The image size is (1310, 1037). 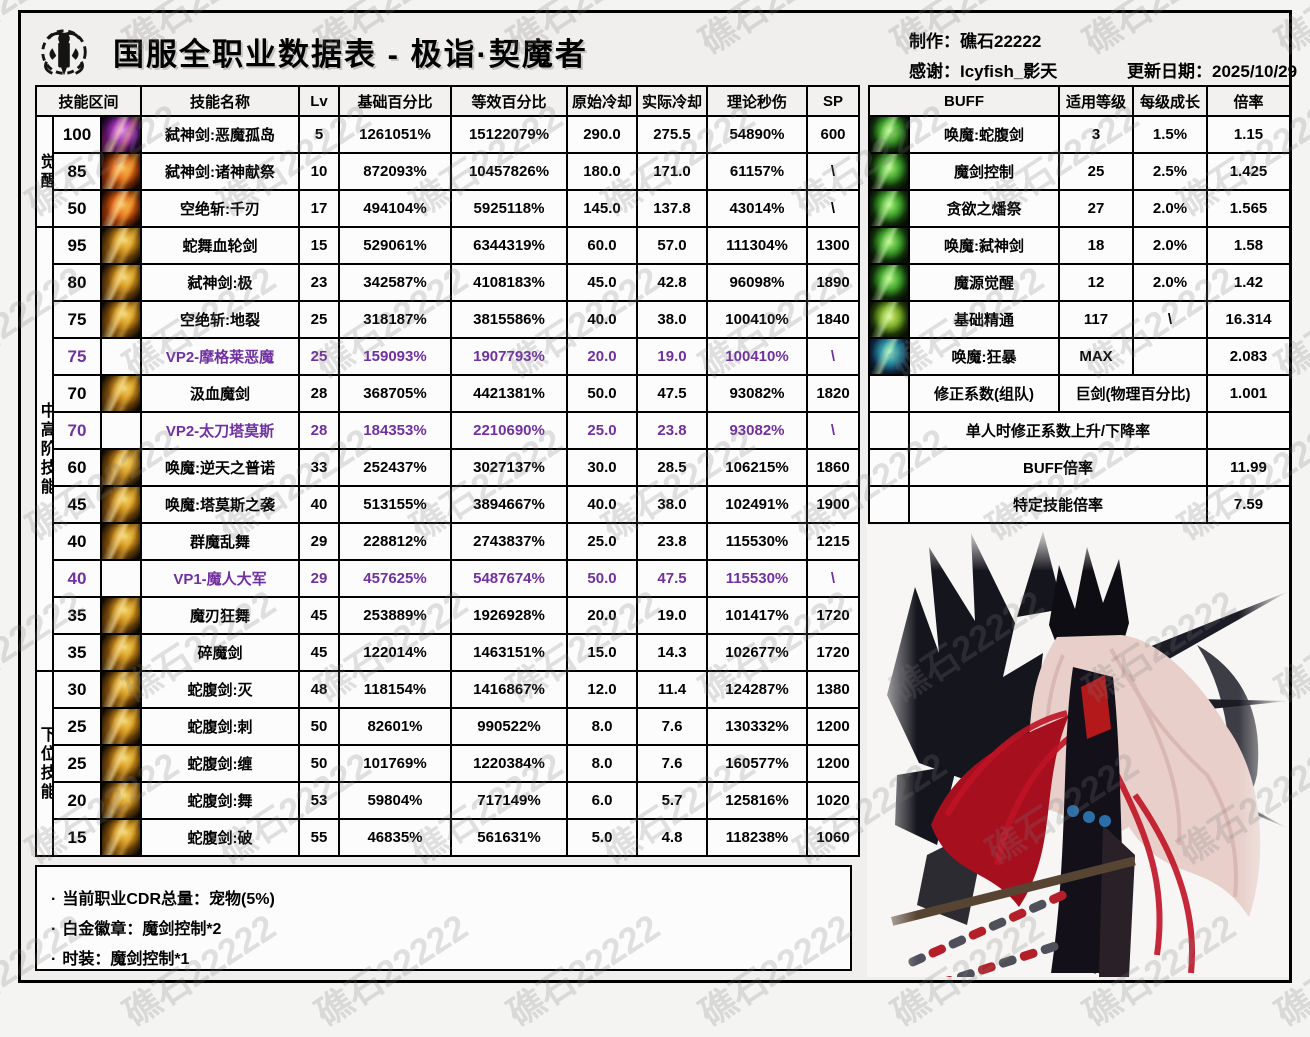 I want to click on page-title: 国服全职业数据表 - 极诣·契魔者, so click(x=350, y=54).